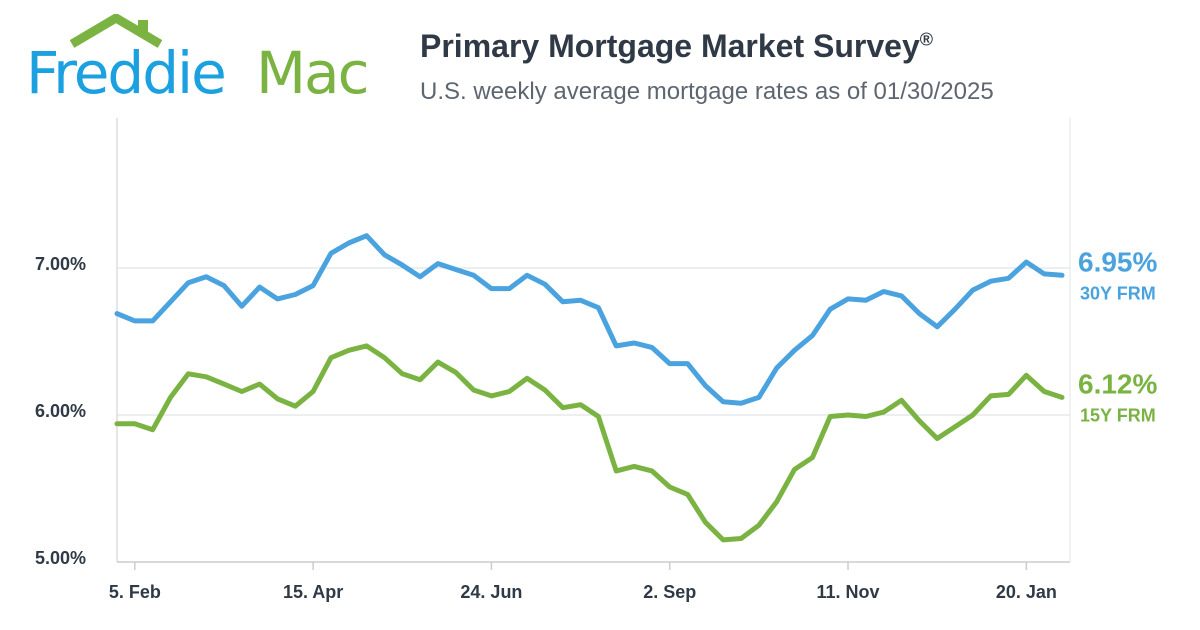  I want to click on series-name-label: 15Y FRM, so click(1118, 415).